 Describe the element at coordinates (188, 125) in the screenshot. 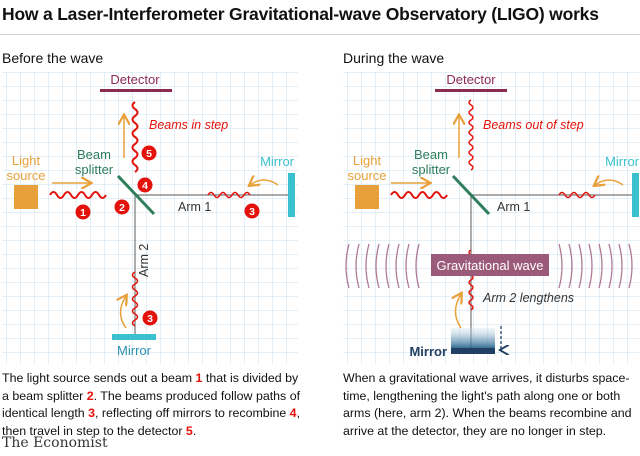

I see `beams-in-step-label: Beams in step` at that location.